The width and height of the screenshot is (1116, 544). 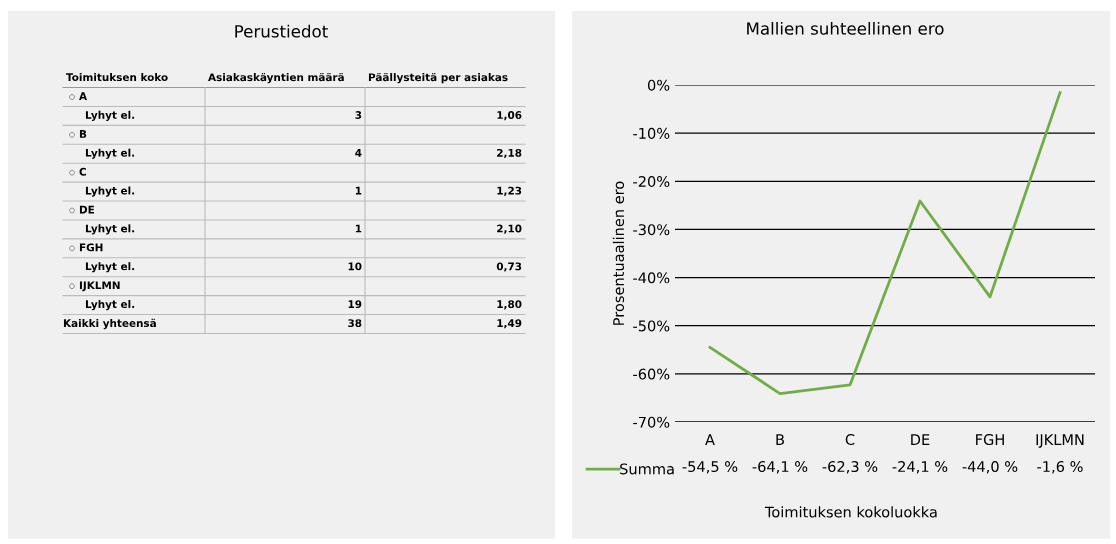 What do you see at coordinates (920, 467) in the screenshot?
I see `data-label: -24,1 %` at bounding box center [920, 467].